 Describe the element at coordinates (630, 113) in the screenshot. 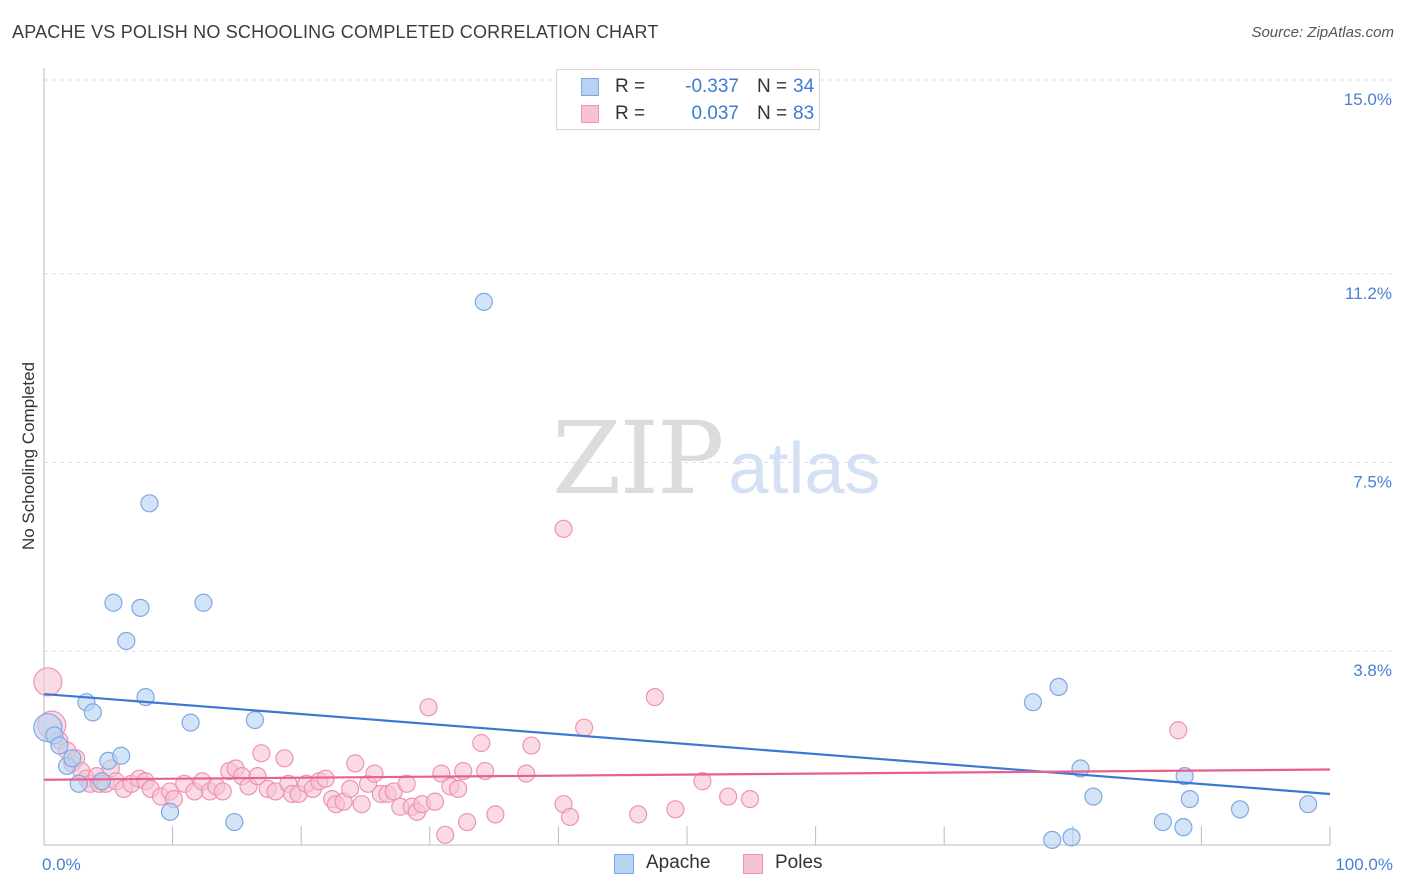

I see `poles-r-label: R =` at that location.